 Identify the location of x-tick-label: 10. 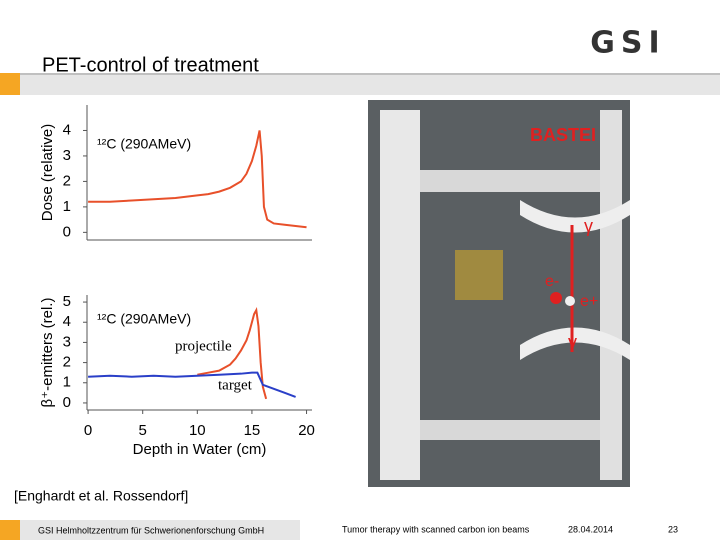
(197, 430).